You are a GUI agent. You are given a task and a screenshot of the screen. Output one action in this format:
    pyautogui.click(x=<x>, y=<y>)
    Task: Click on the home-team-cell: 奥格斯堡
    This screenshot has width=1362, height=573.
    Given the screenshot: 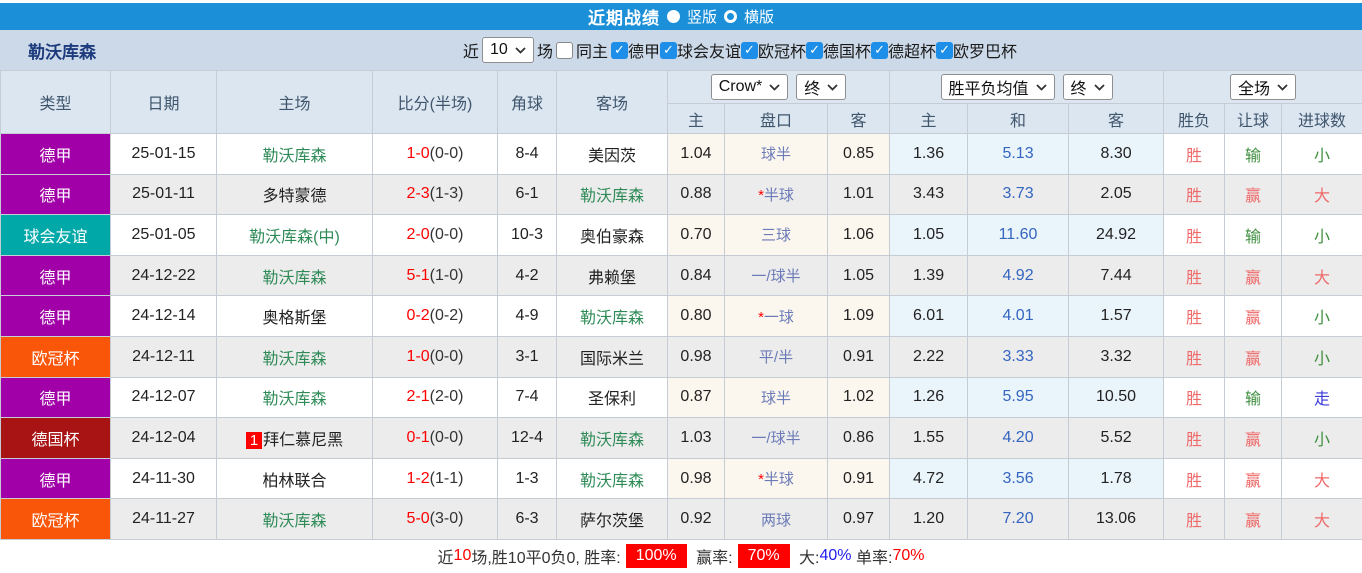 What is the action you would take?
    pyautogui.click(x=294, y=316)
    